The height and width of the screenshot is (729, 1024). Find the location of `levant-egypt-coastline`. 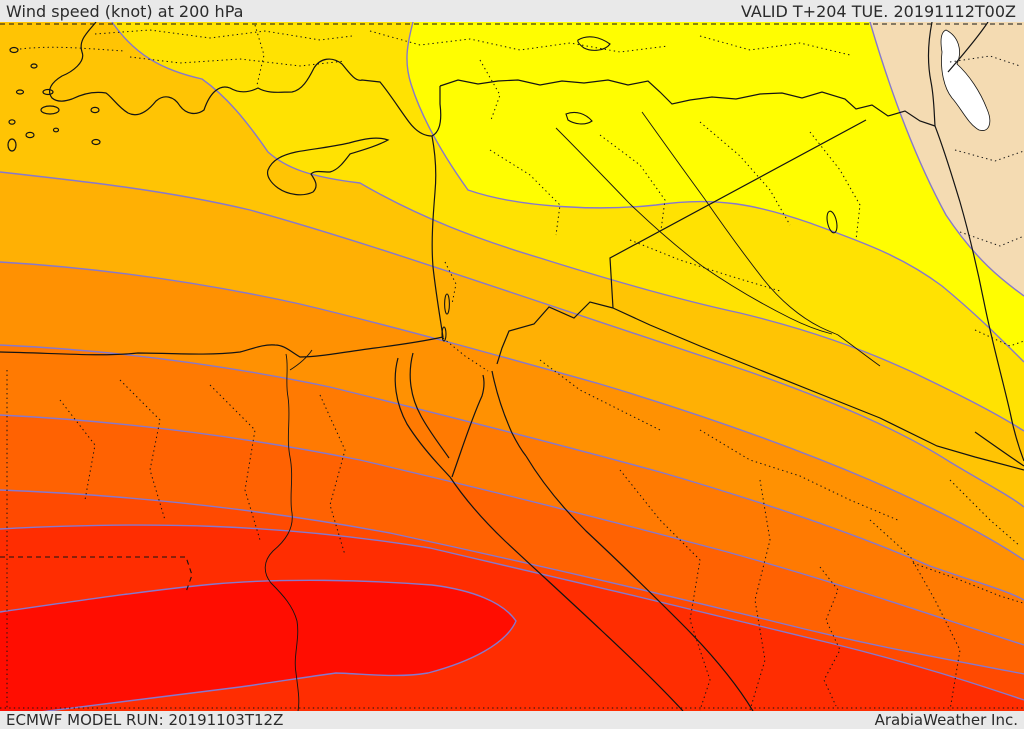

levant-egypt-coastline is located at coordinates (222, 246).